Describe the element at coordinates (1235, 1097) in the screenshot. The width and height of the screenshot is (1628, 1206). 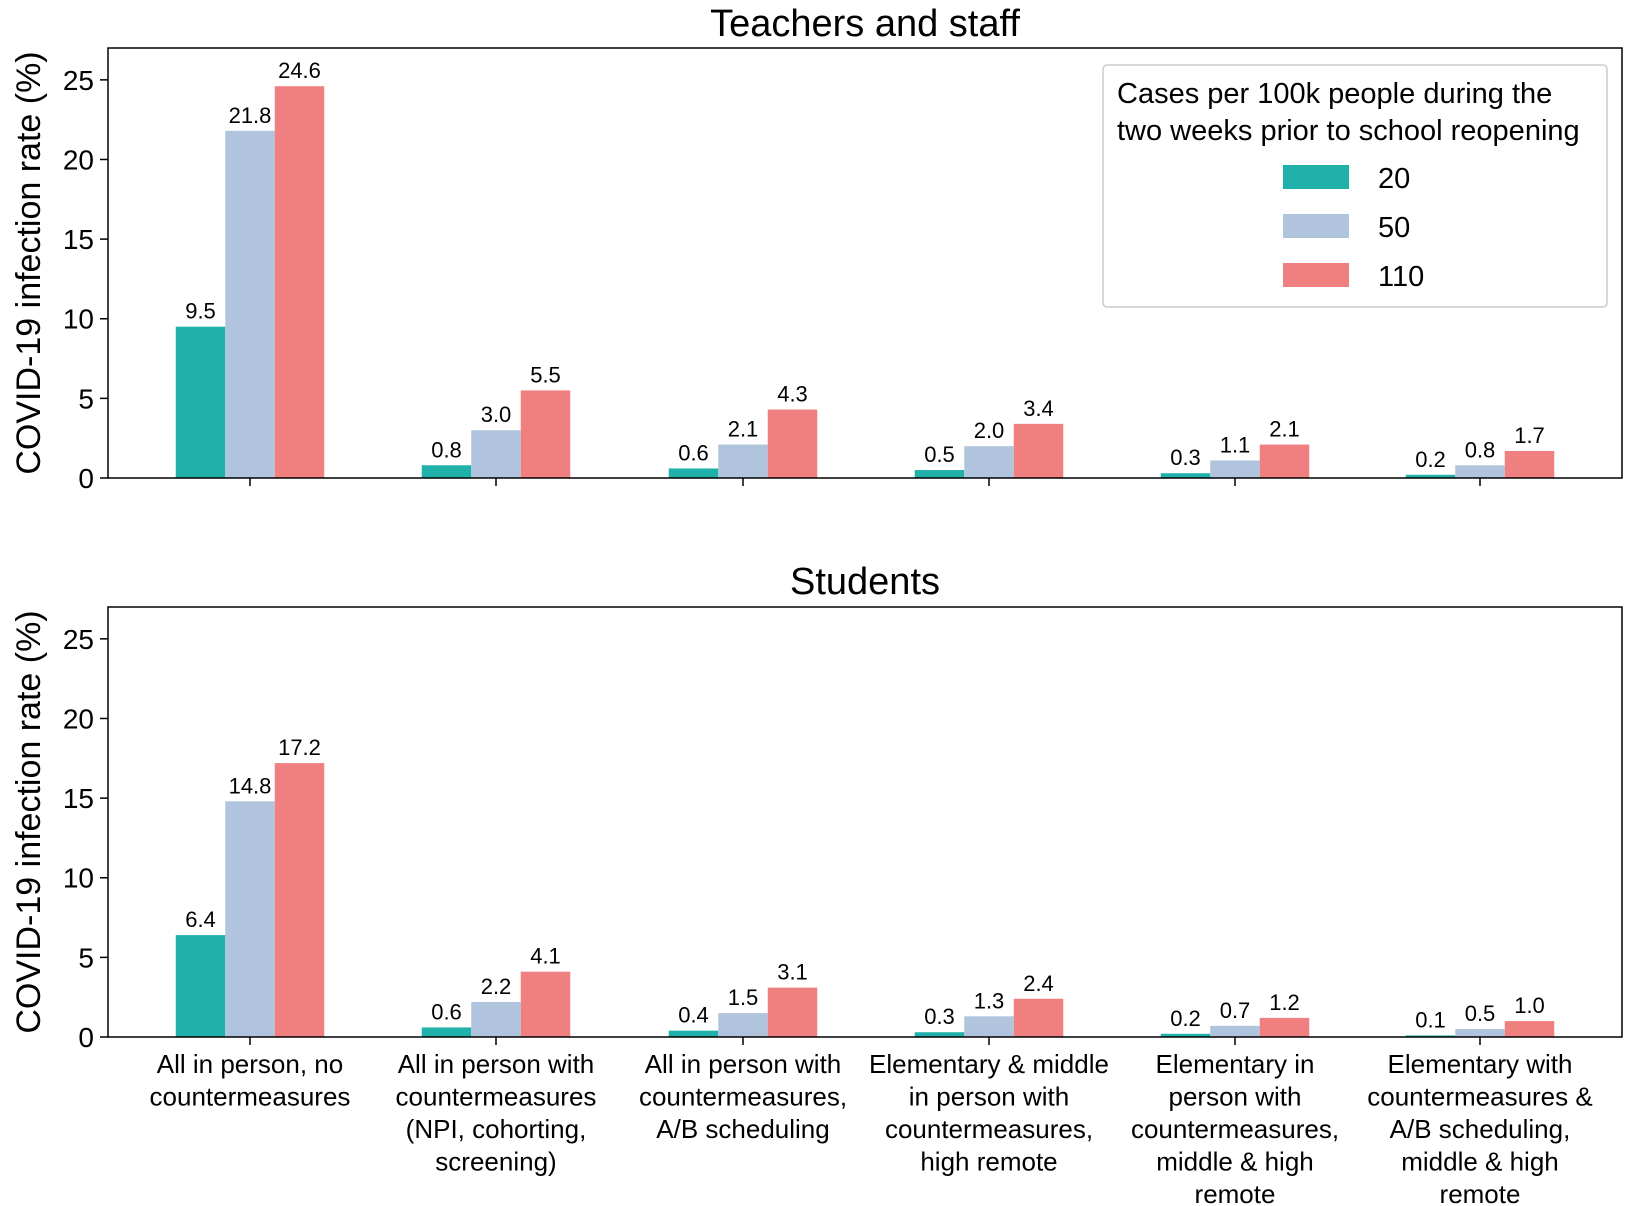
I see `x-category-label: person with` at that location.